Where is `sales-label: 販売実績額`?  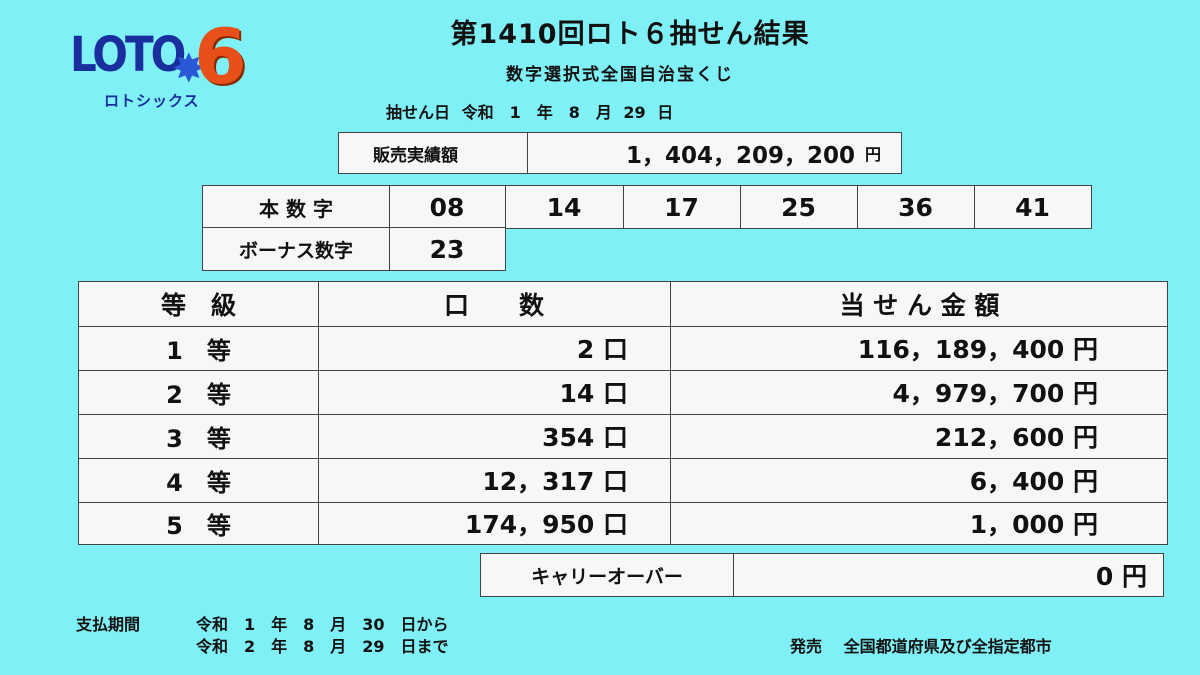
sales-label: 販売実績額 is located at coordinates (415, 155).